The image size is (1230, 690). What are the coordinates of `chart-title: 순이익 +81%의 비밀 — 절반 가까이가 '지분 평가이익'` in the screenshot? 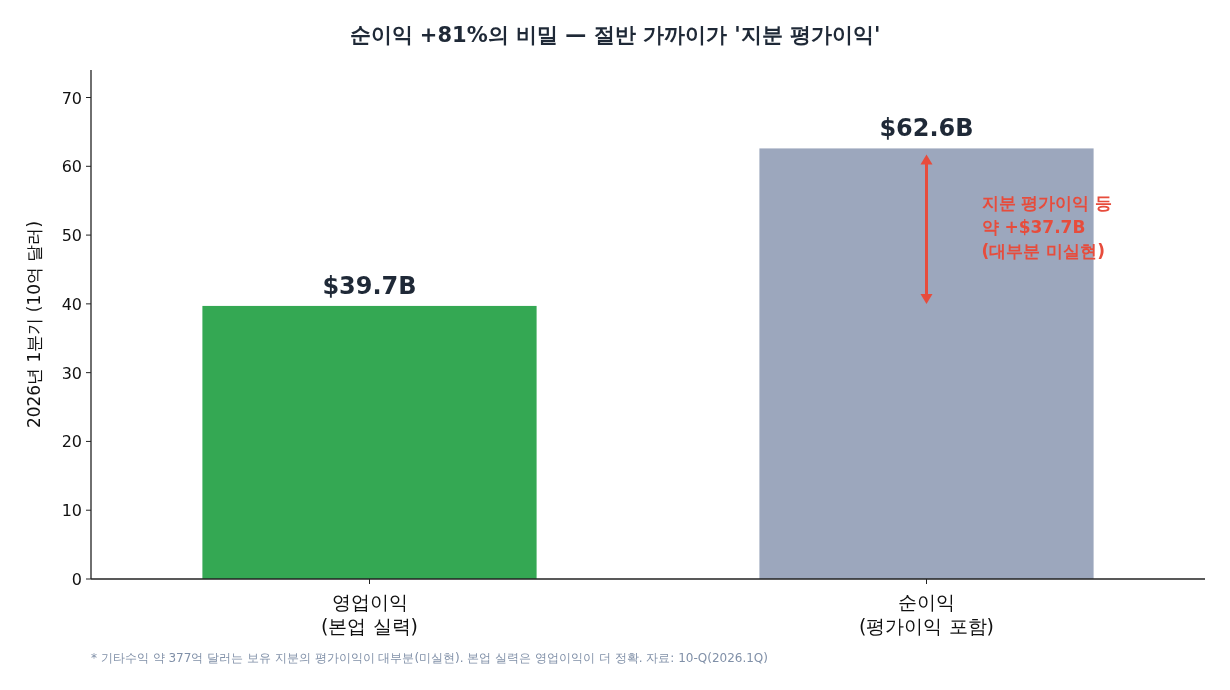 It's located at (615, 35).